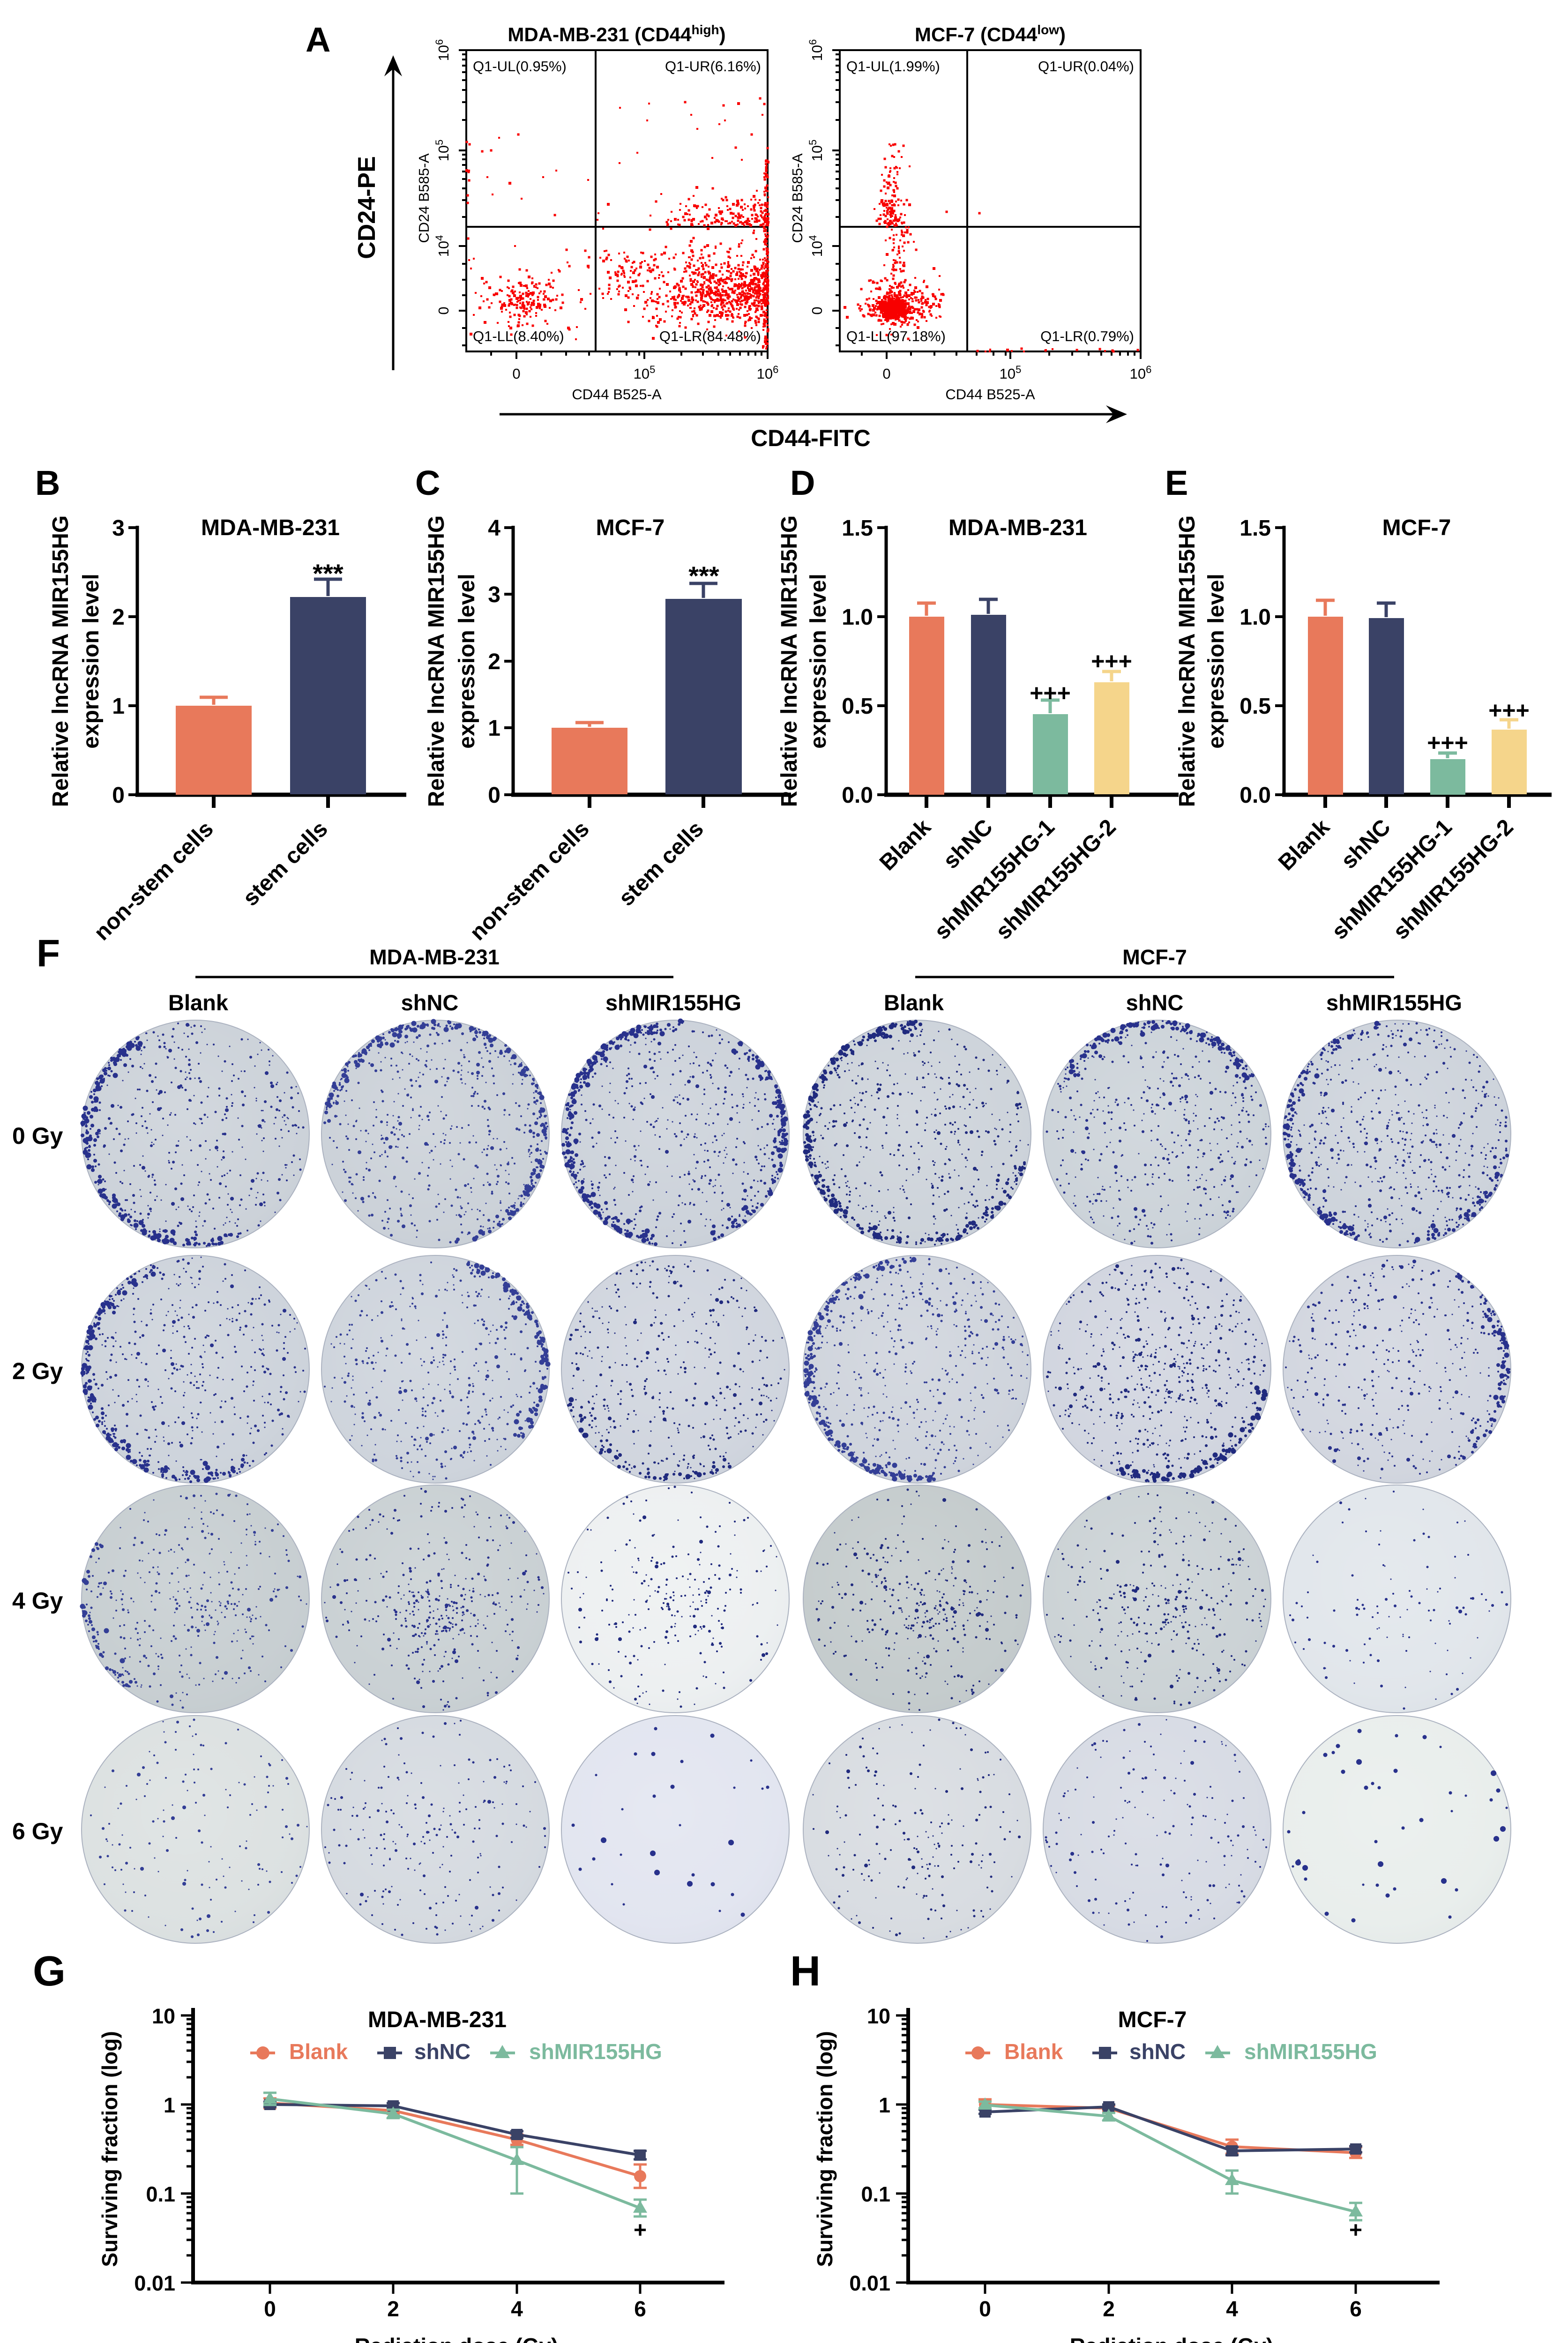 The height and width of the screenshot is (2343, 1568). Describe the element at coordinates (1177, 482) in the screenshot. I see `svg-text: E` at that location.